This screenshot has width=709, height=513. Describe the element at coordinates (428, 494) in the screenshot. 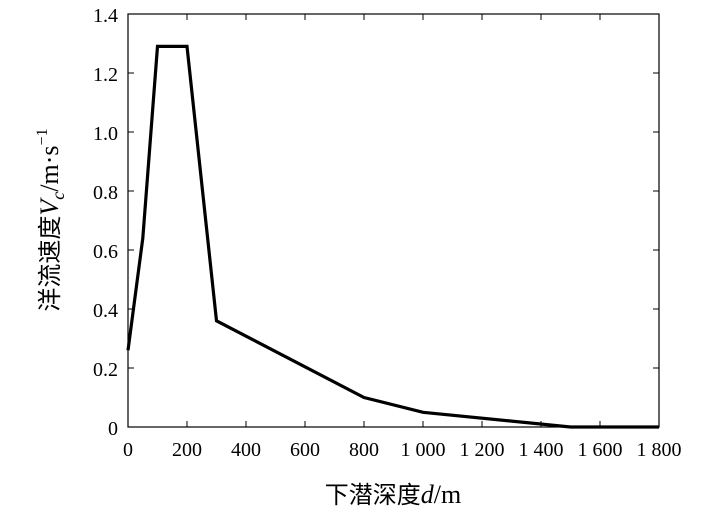

I see `x-axis-label-symbol: d` at that location.